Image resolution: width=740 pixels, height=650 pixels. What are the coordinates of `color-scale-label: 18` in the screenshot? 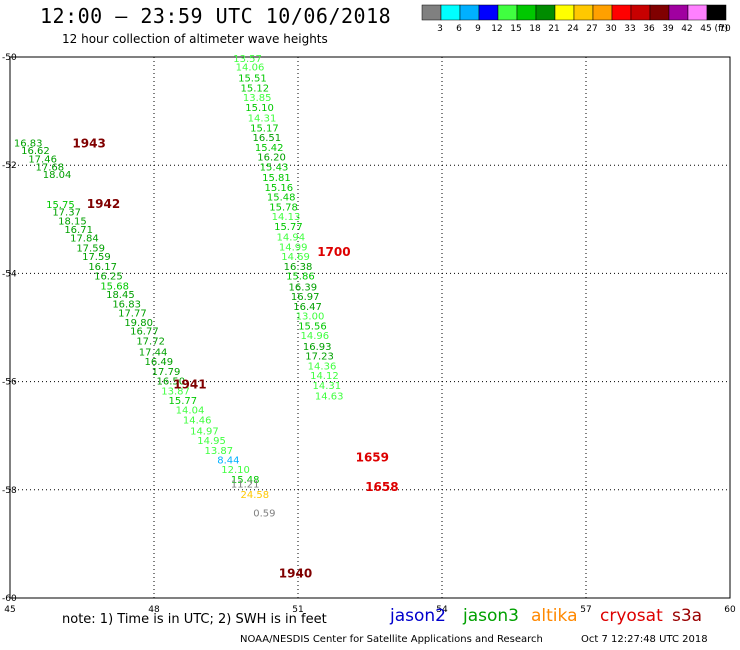 It's located at (535, 29).